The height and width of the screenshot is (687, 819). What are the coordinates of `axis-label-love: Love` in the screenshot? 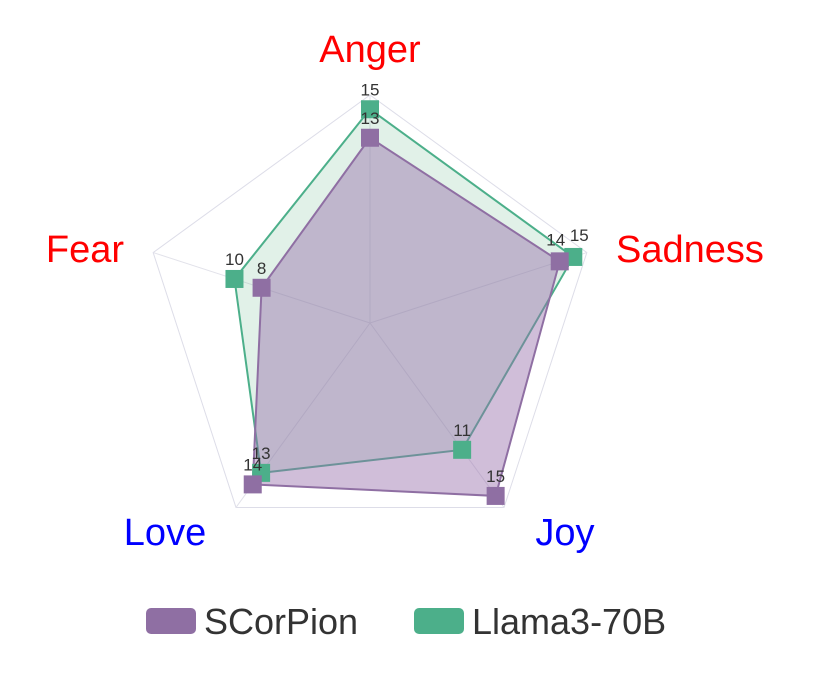 It's located at (165, 533).